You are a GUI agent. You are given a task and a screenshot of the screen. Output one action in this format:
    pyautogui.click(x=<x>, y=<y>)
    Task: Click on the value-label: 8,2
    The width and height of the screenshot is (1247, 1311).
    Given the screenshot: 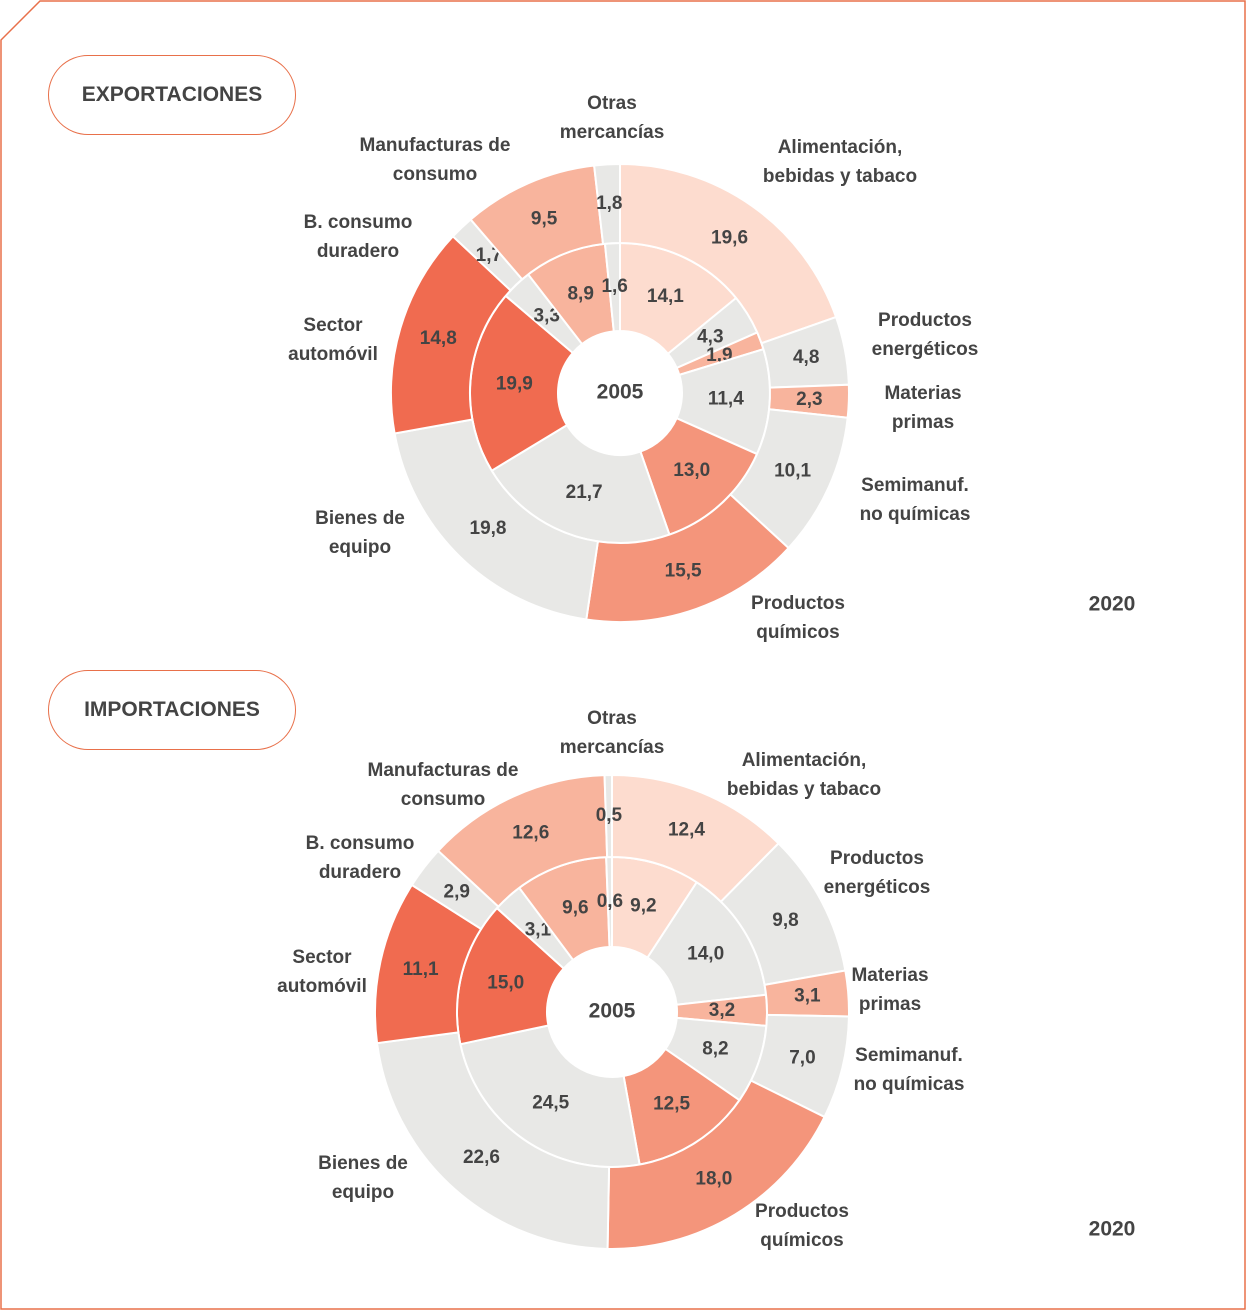 What is the action you would take?
    pyautogui.click(x=715, y=1048)
    